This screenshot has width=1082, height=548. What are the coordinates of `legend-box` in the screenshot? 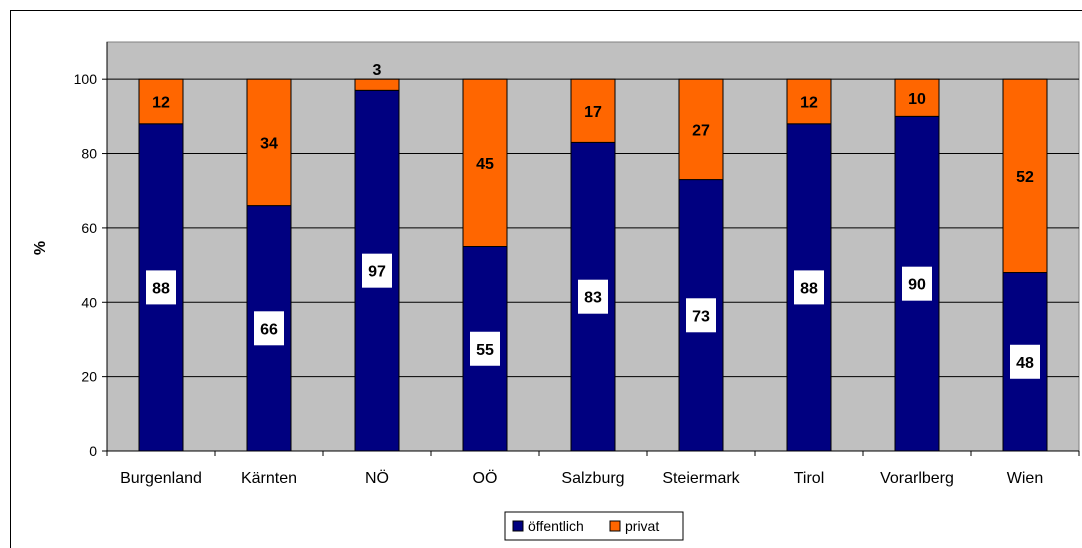 It's located at (594, 526).